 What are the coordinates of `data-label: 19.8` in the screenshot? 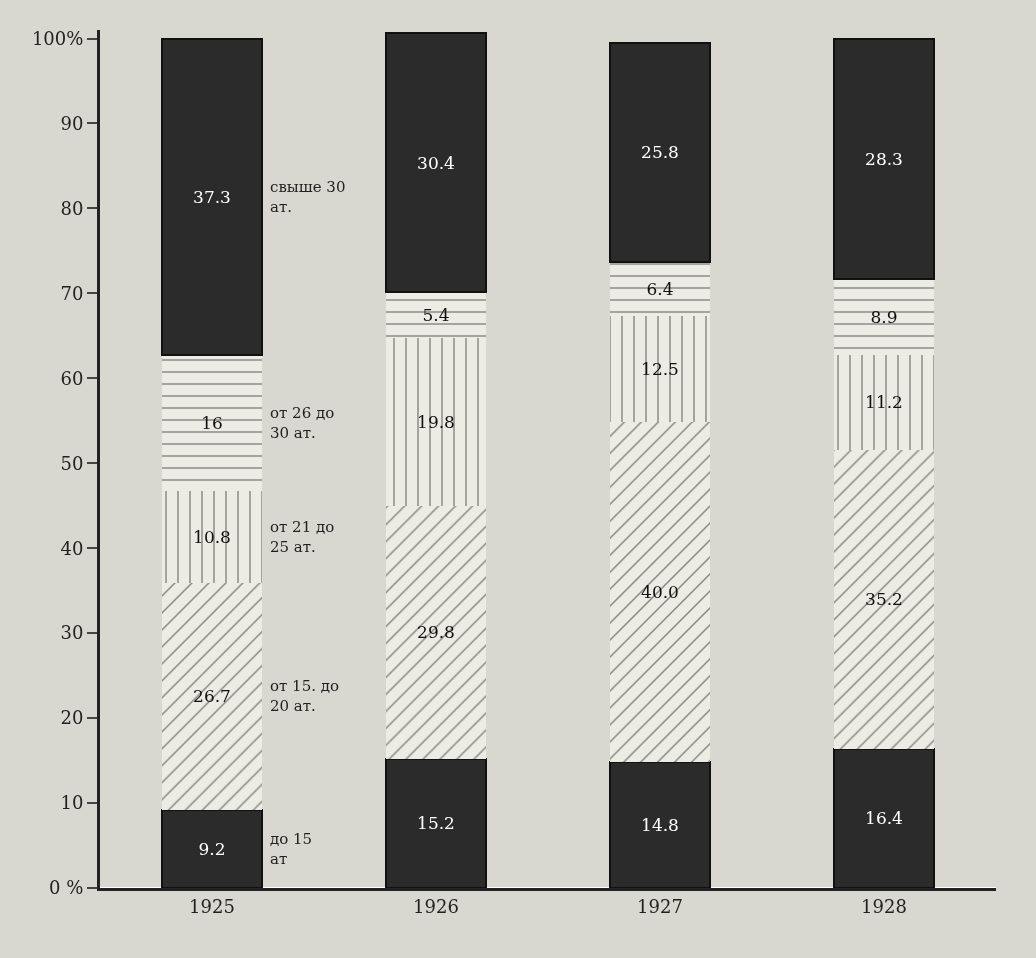 It's located at (436, 421).